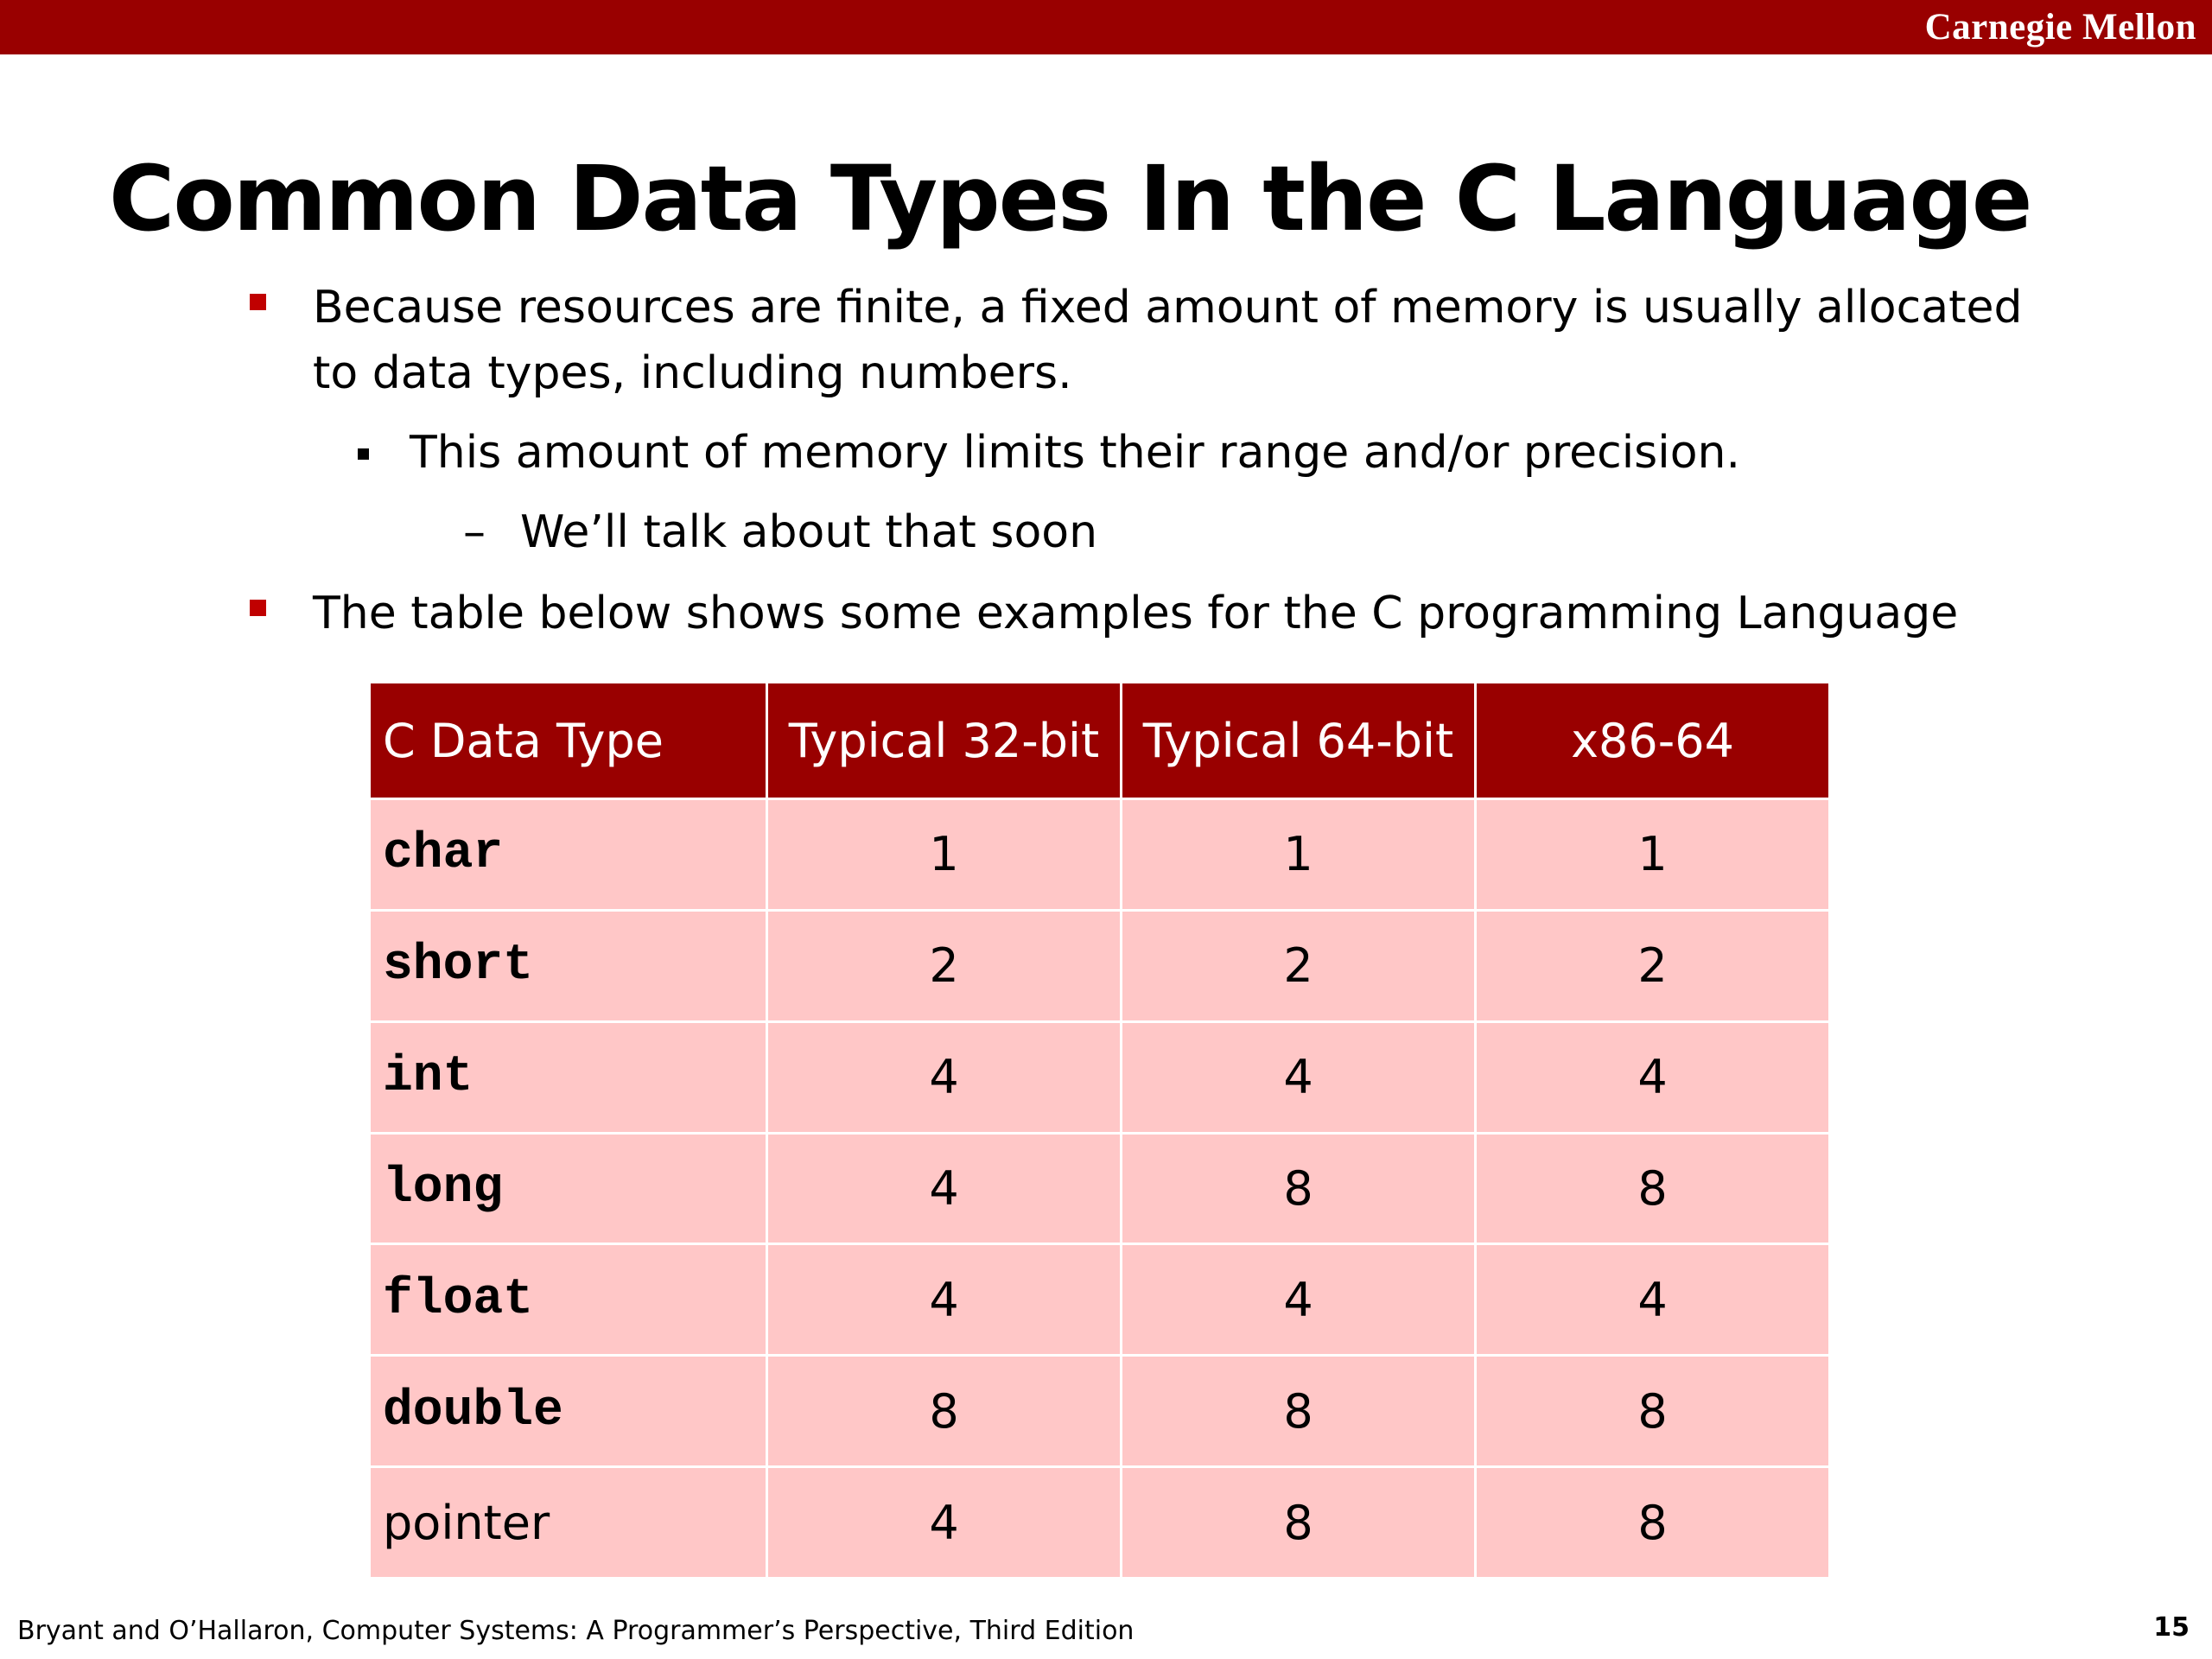 This screenshot has width=2212, height=1659. Describe the element at coordinates (1652, 740) in the screenshot. I see `column-header: x86-64` at that location.